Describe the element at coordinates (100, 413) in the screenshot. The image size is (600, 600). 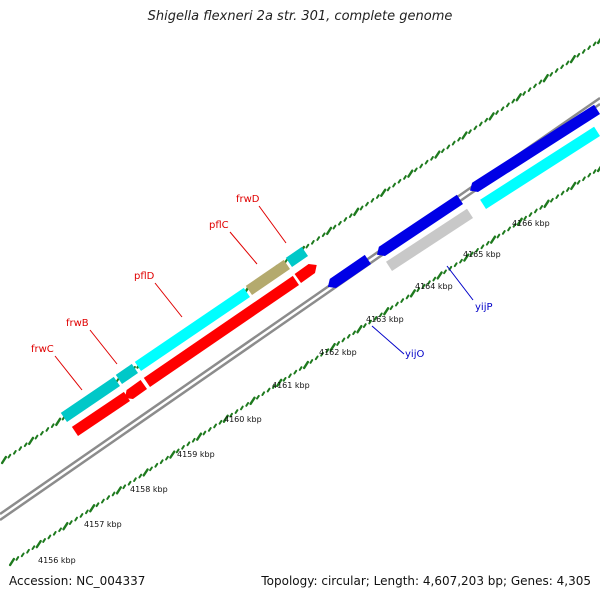
I see `cds-bar-frwC` at that location.